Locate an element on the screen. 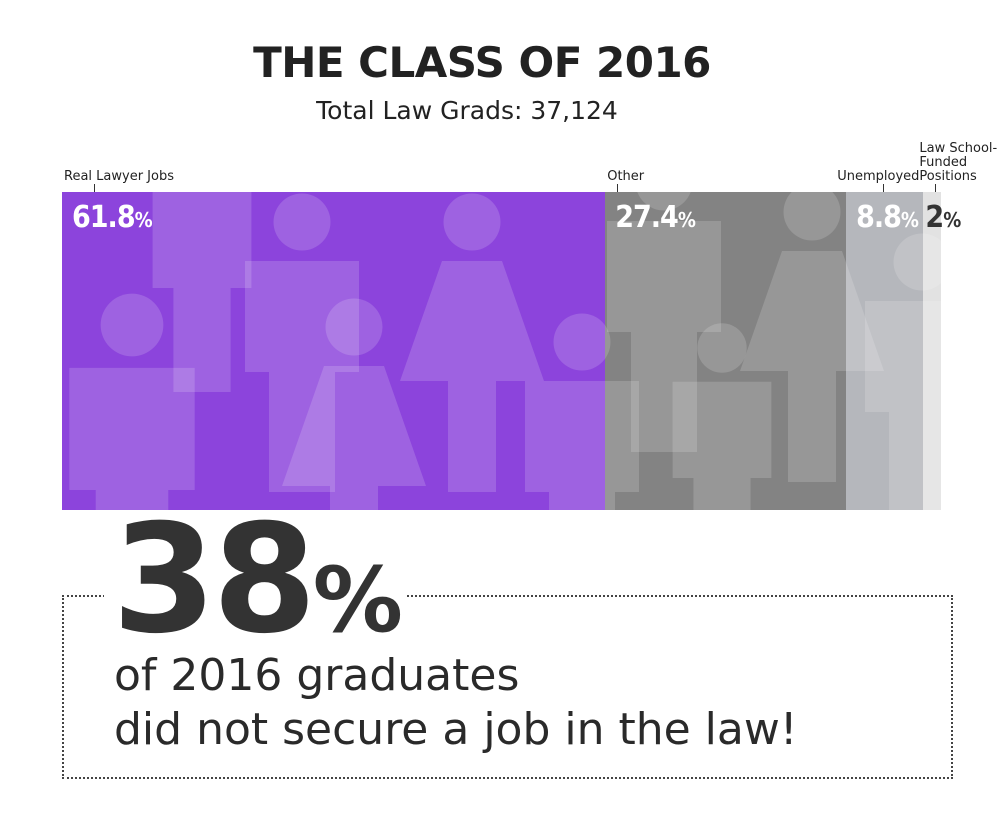  chart-title: THE CLASS OF 2016 is located at coordinates (482, 62).